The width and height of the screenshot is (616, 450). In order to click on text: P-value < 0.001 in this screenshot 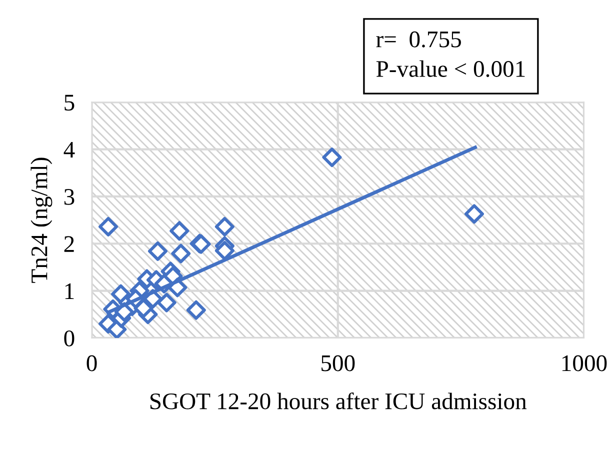, I will do `click(450, 69)`.